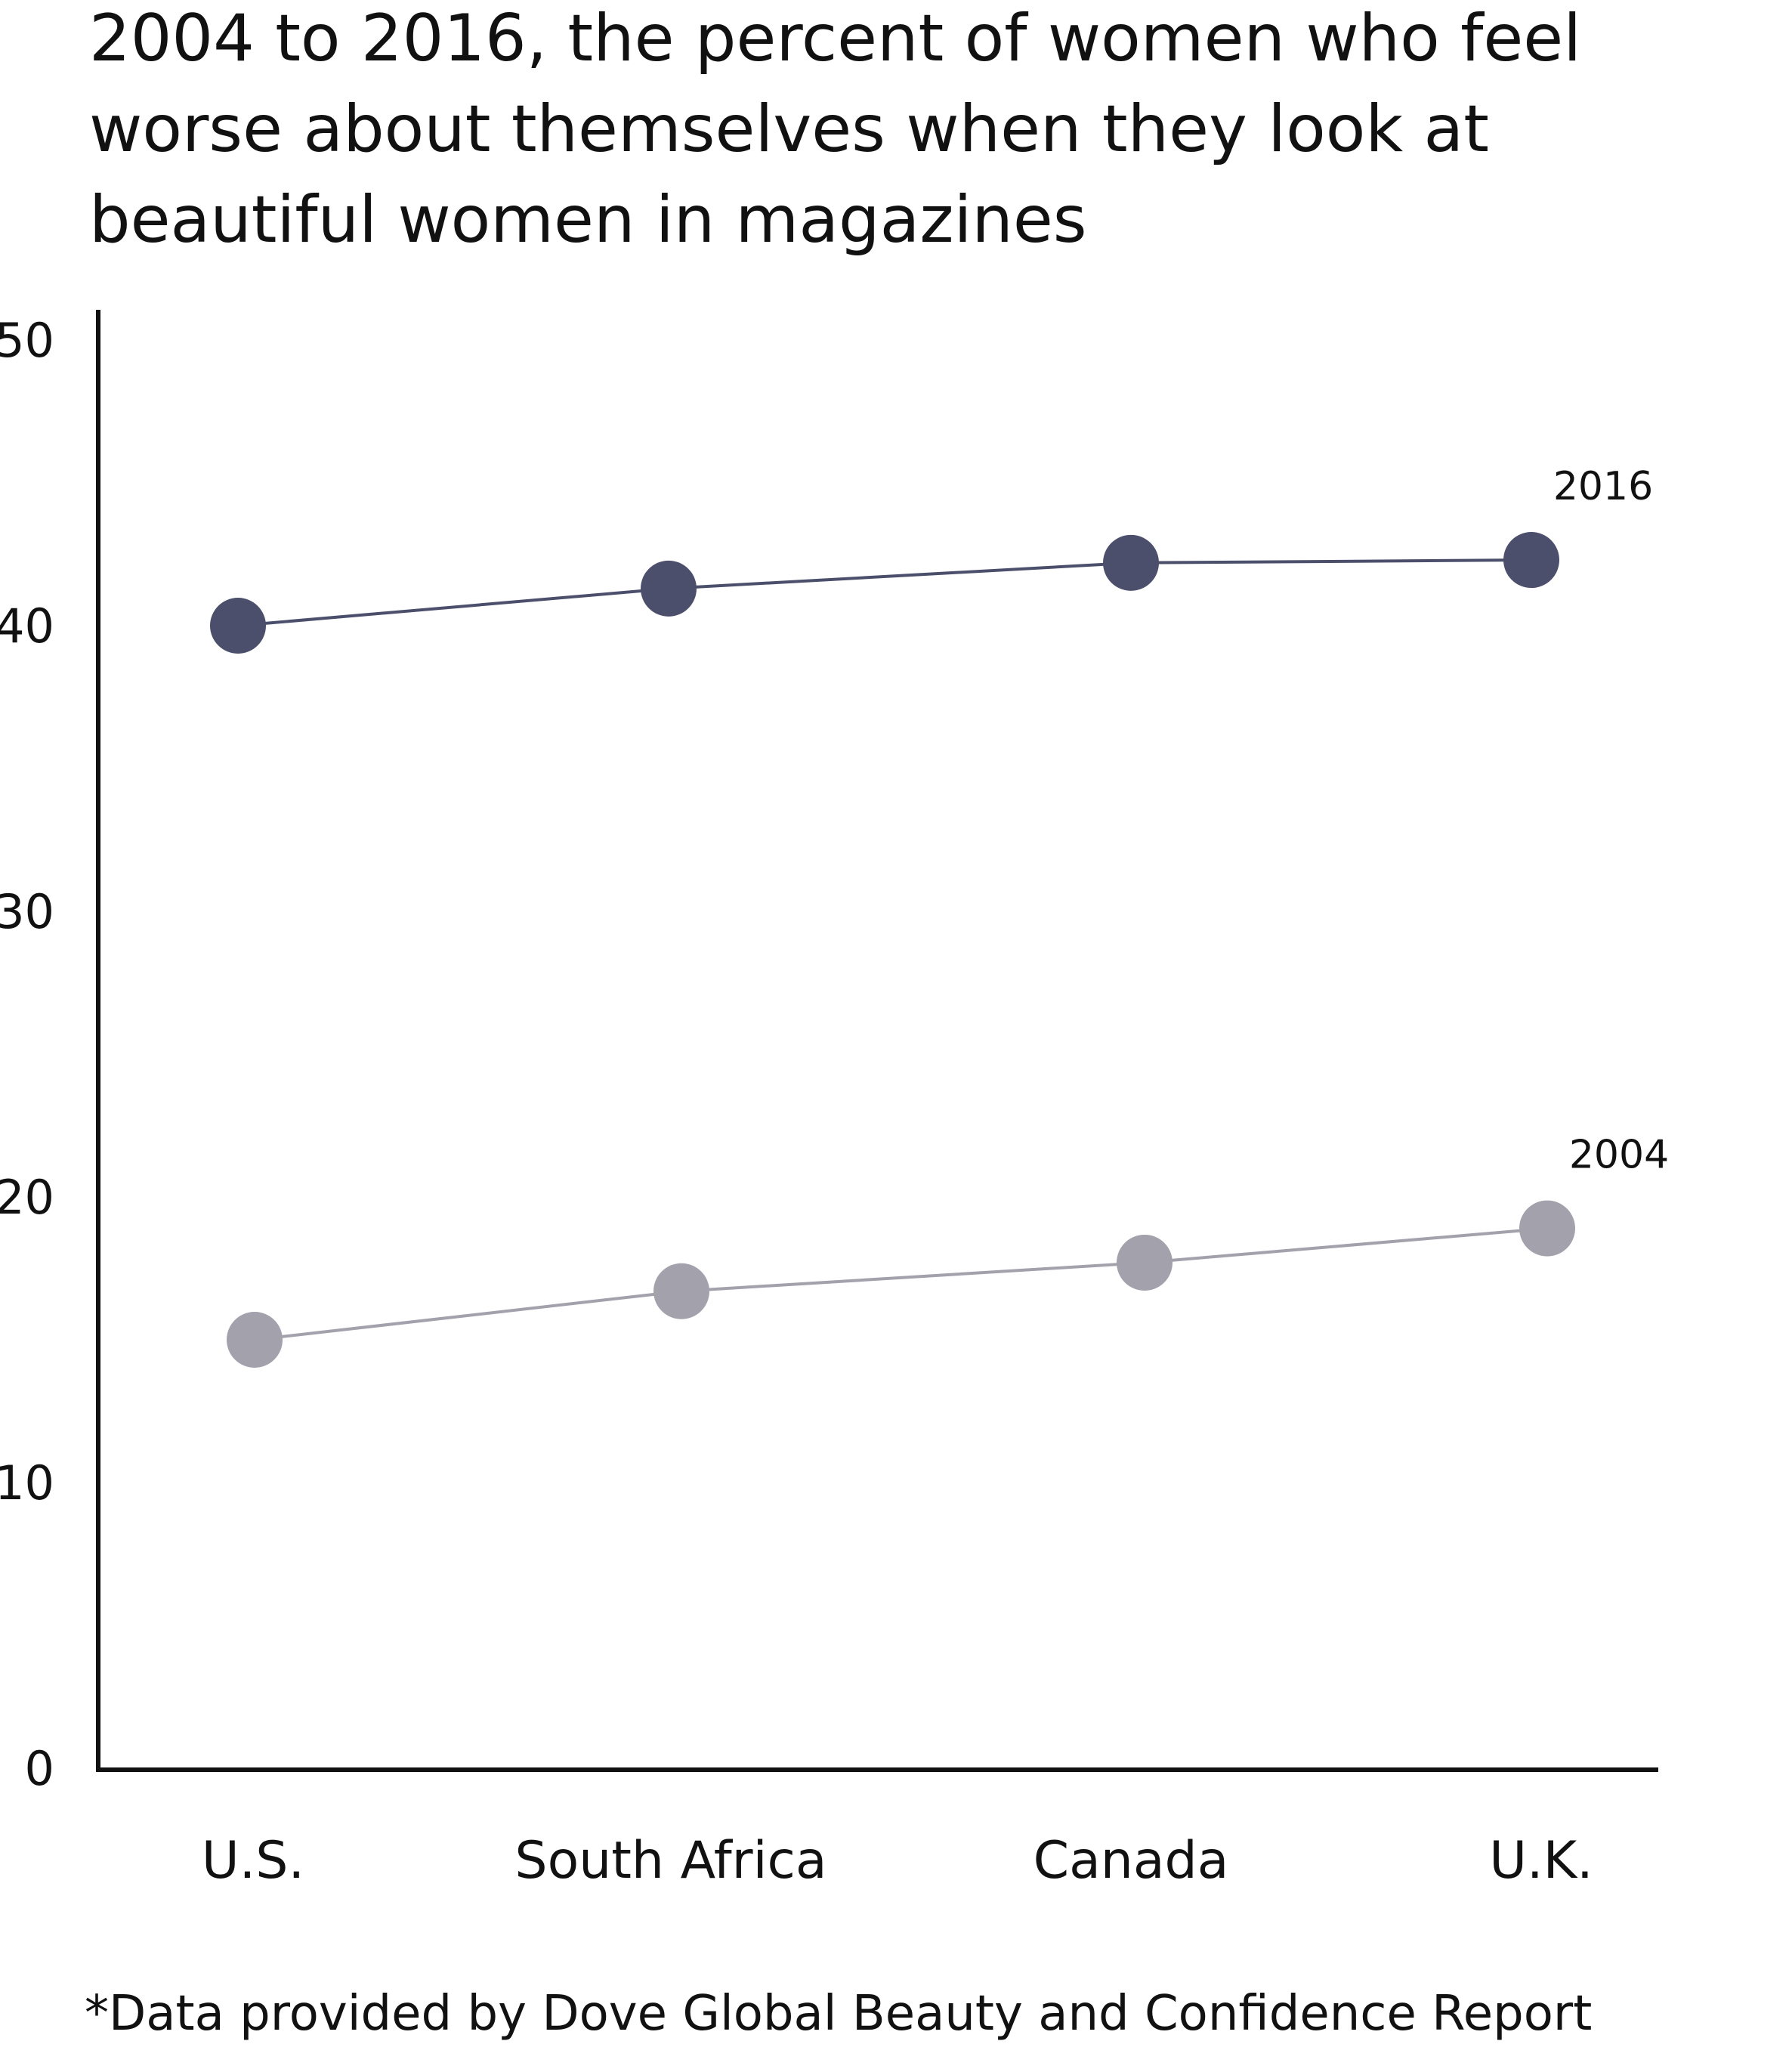  What do you see at coordinates (884, 592) in the screenshot?
I see `series-line-2016` at bounding box center [884, 592].